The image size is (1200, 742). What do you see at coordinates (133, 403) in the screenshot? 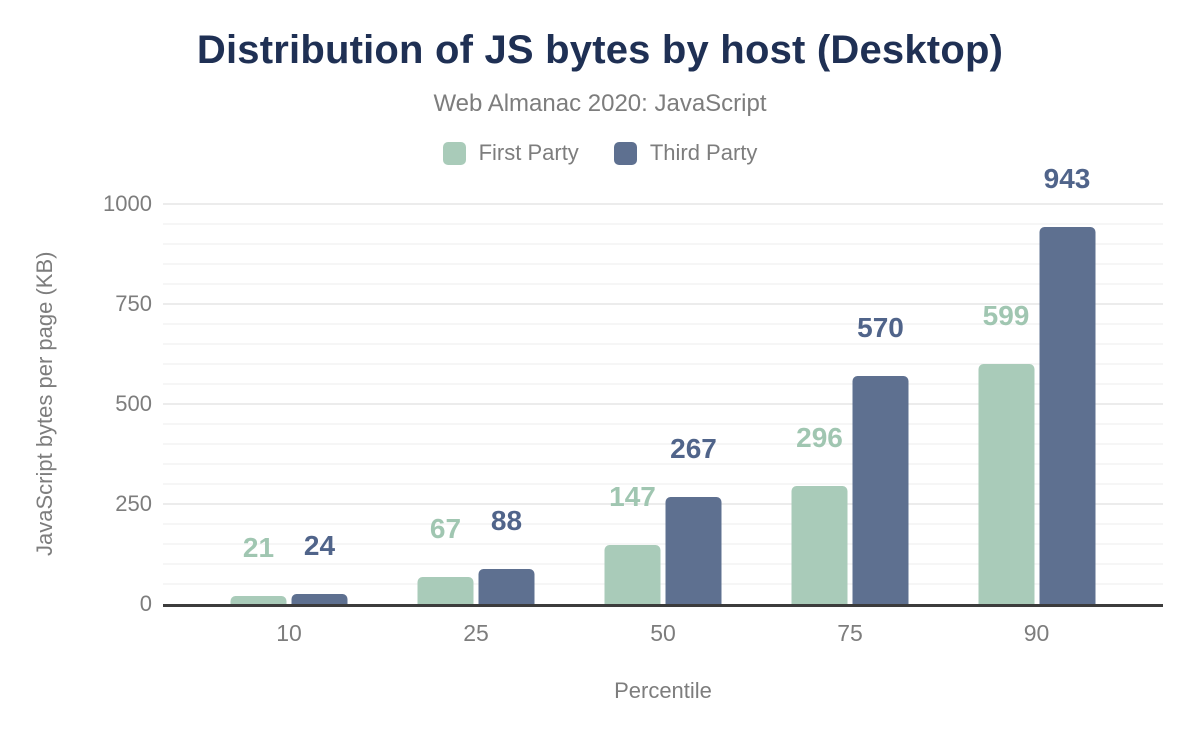
I see `y-tick-label: 500` at bounding box center [133, 403].